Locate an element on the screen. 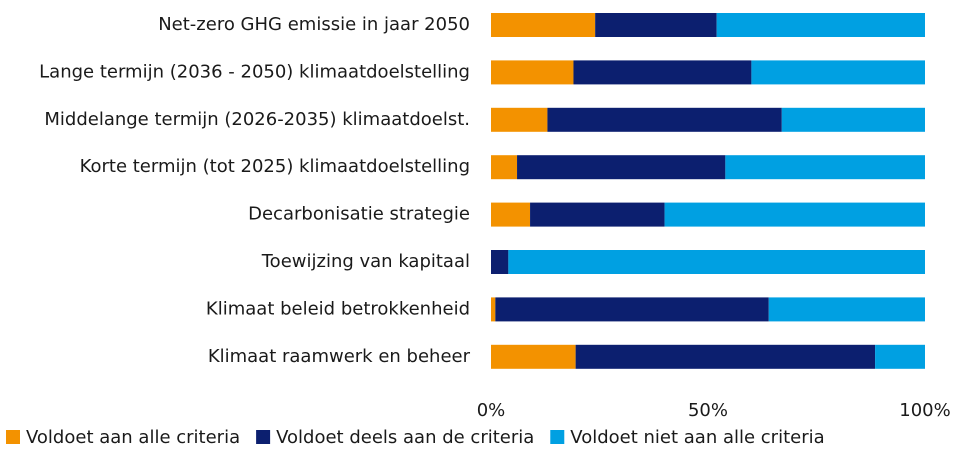 Image resolution: width=966 pixels, height=451 pixels. legend-label: Voldoet niet aan alle criteria is located at coordinates (697, 437).